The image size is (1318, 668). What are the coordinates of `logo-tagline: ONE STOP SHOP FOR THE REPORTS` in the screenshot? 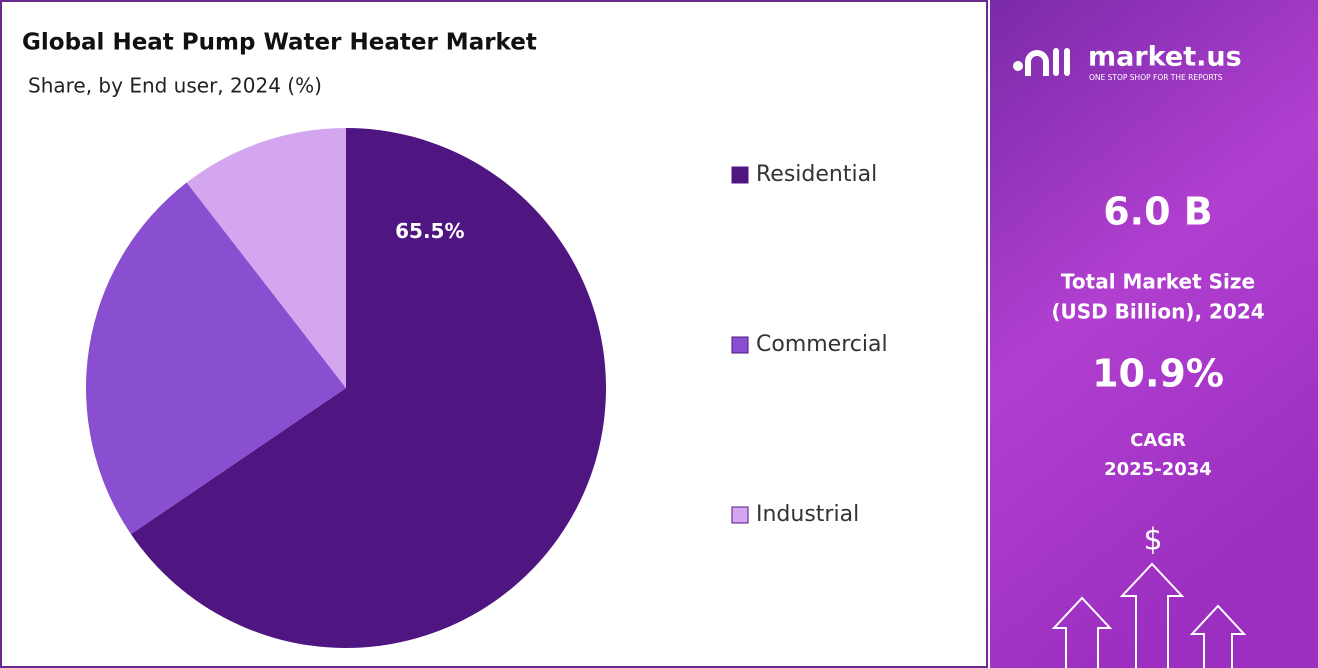 It's located at (1156, 77).